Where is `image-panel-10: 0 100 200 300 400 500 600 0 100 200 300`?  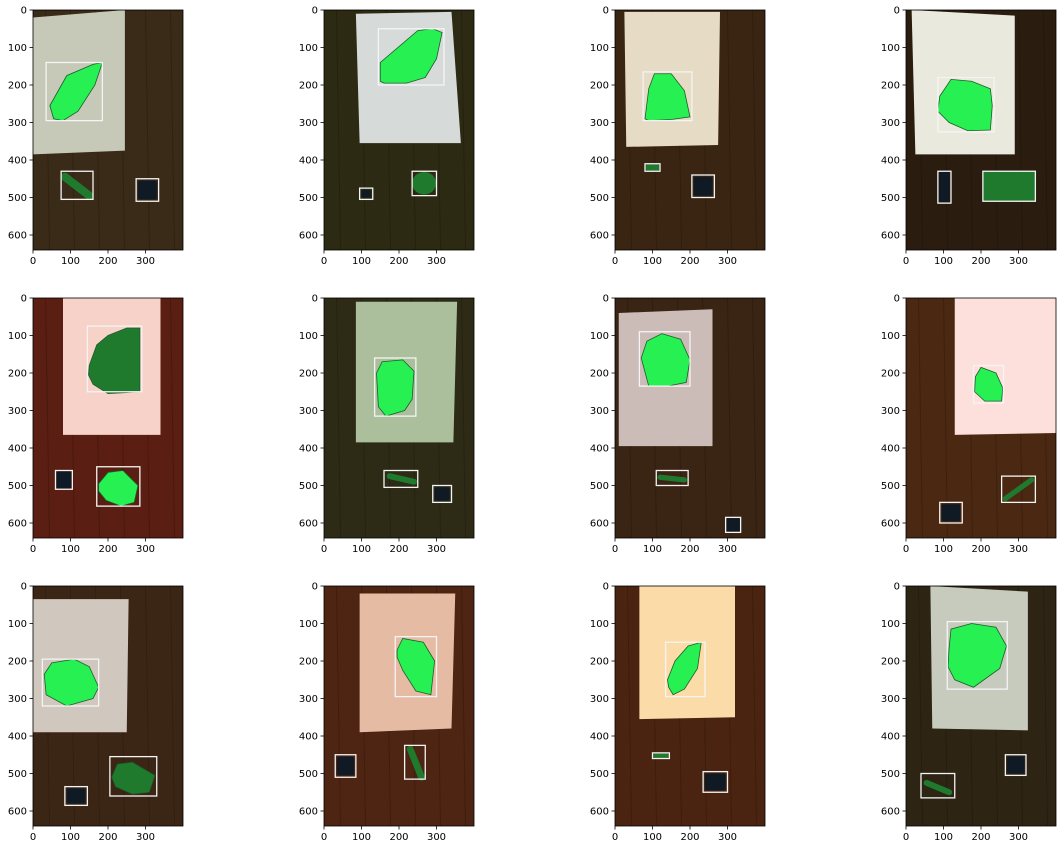
image-panel-10: 0 100 200 300 400 500 600 0 100 200 300 is located at coordinates (387, 712).